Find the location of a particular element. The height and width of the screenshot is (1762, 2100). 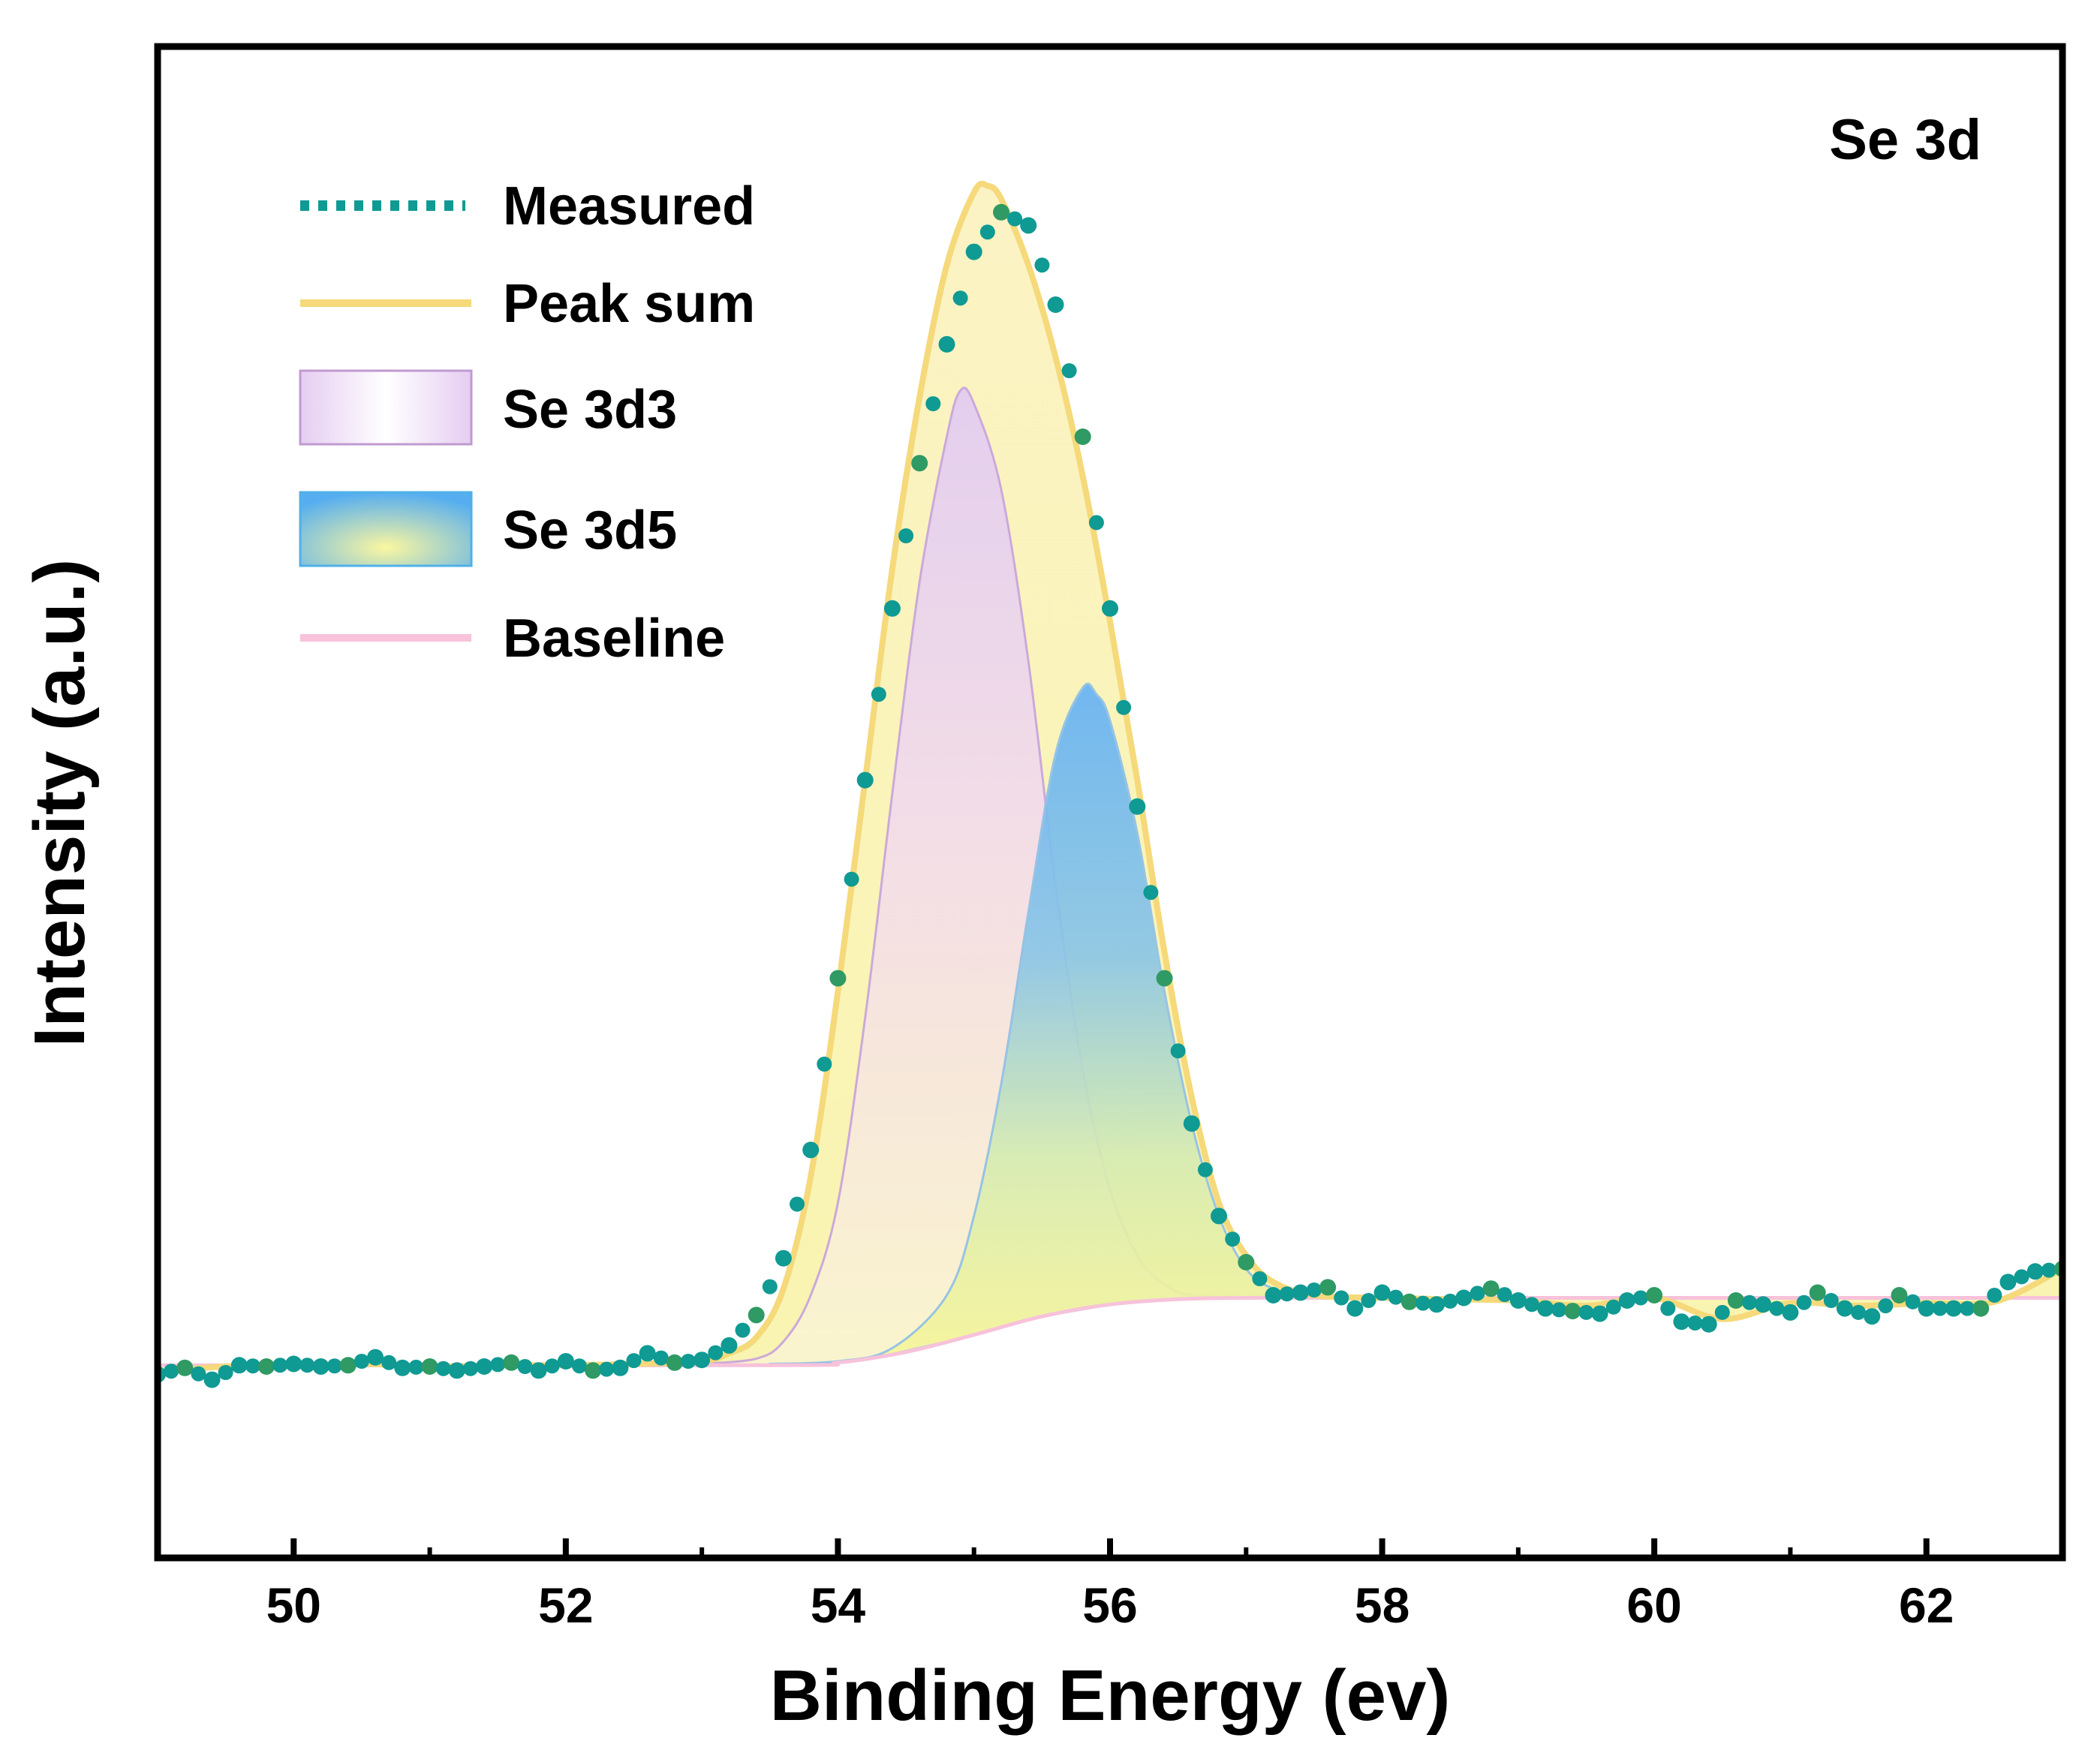

legend-label-baseline: Baseline is located at coordinates (614, 639).